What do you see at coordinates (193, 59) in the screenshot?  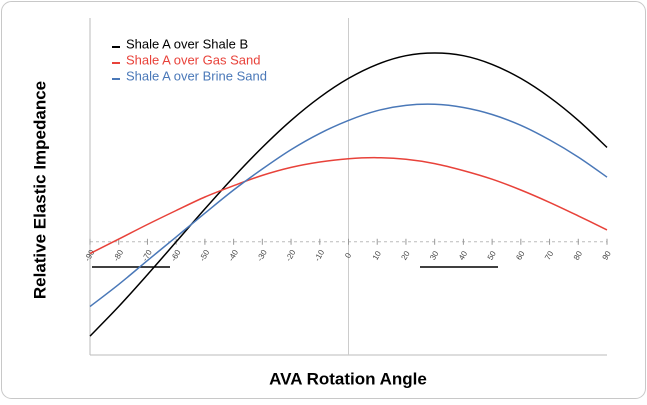 I see `legend-label: Shale A over Gas Sand` at bounding box center [193, 59].